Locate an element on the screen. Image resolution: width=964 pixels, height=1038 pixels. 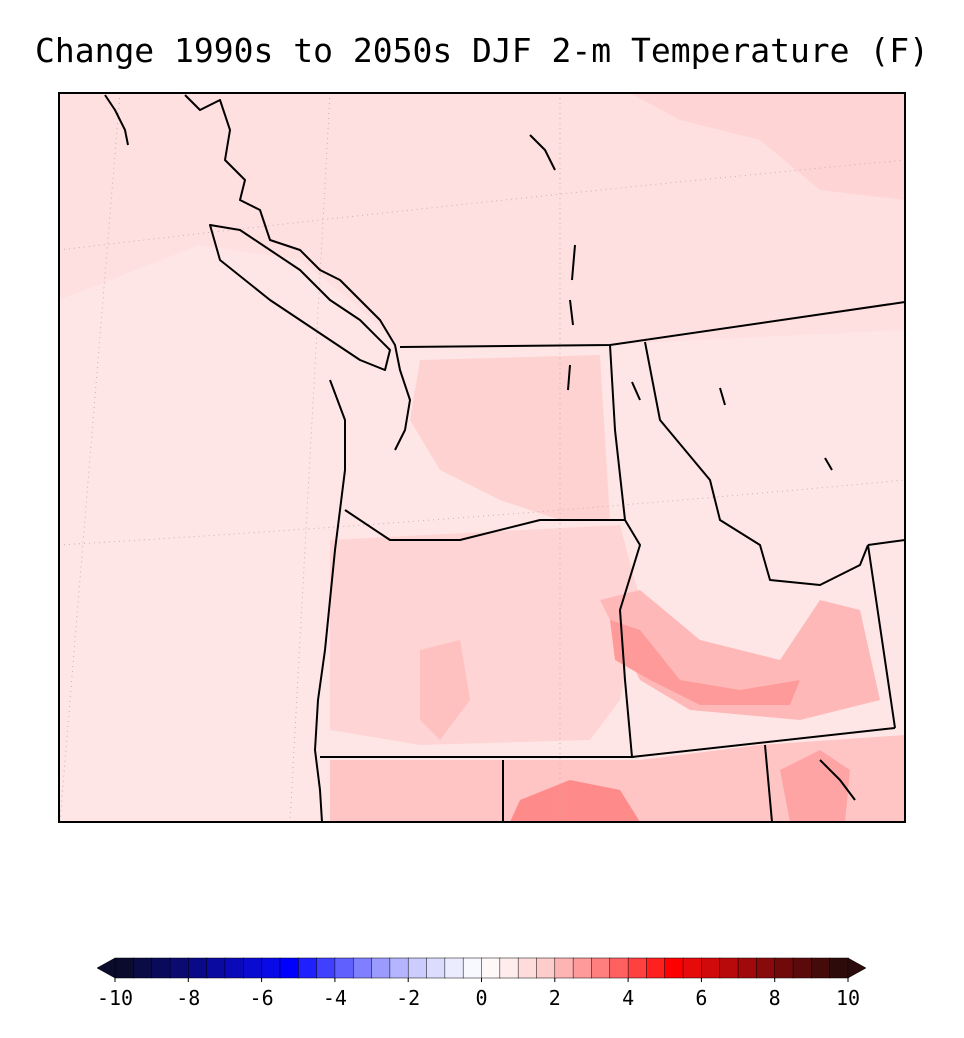
colorbar-tick-label: 0 is located at coordinates (481, 998).